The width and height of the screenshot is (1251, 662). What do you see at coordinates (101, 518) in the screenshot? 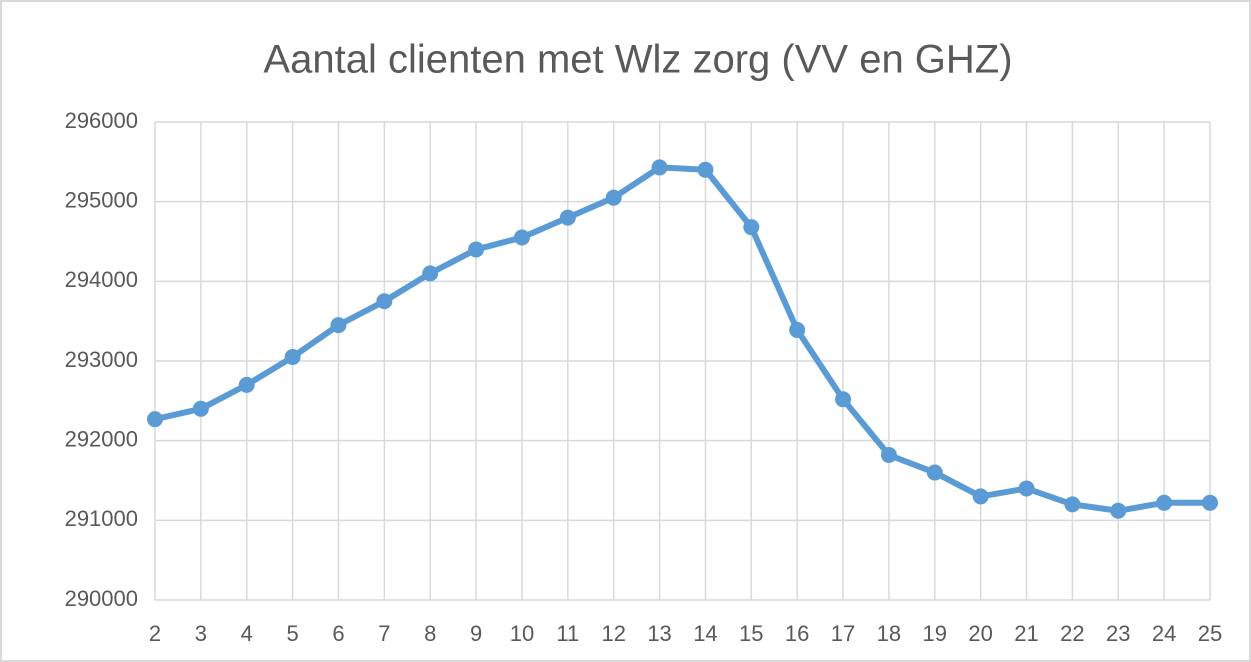
I see `y-tick-label: 291000` at bounding box center [101, 518].